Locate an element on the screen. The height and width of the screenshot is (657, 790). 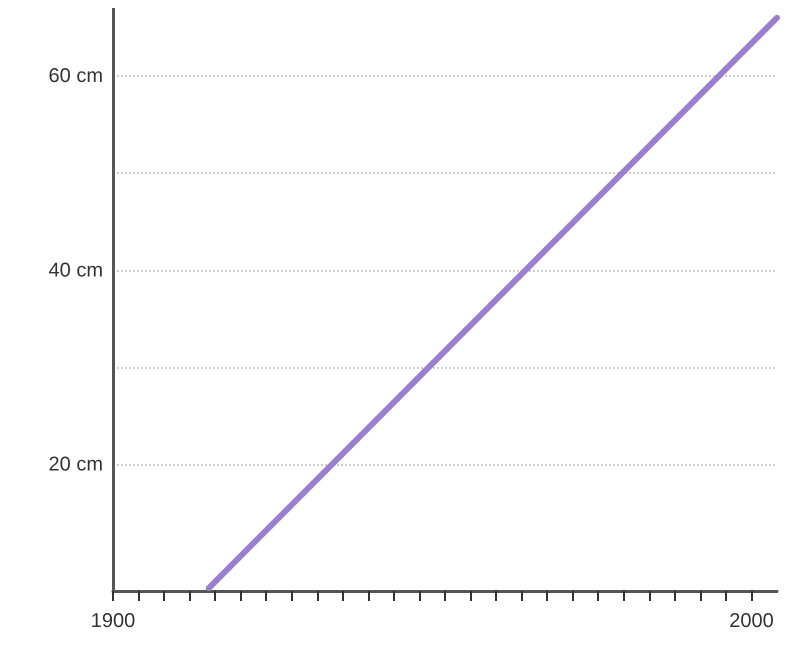
x-tick-label: 2000 is located at coordinates (751, 621).